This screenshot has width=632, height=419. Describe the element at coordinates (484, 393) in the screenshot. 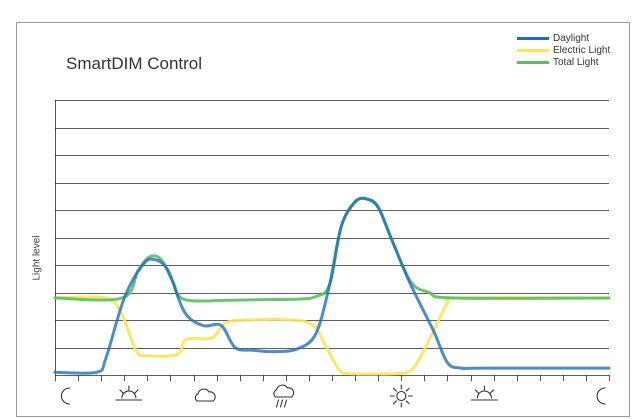

I see `sunset-icon` at that location.